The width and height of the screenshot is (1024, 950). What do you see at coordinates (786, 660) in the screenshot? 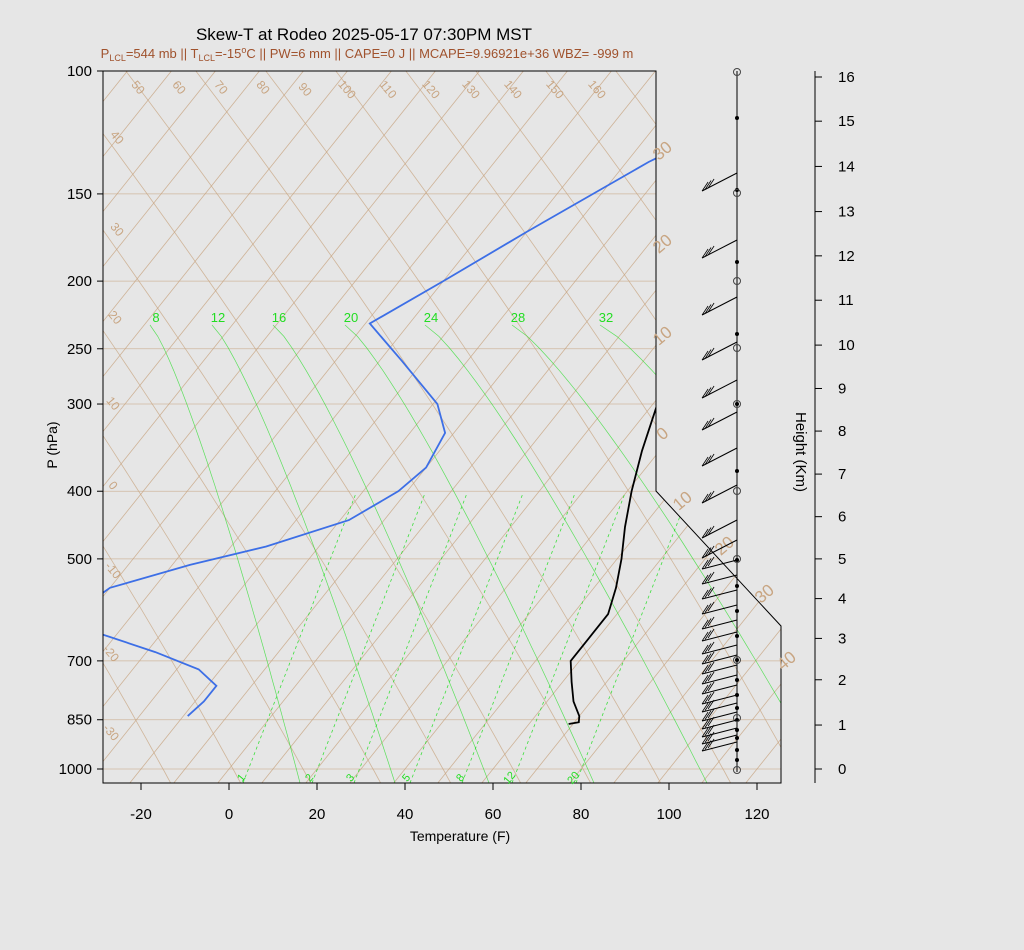
I see `isotherm-label: 40` at bounding box center [786, 660].